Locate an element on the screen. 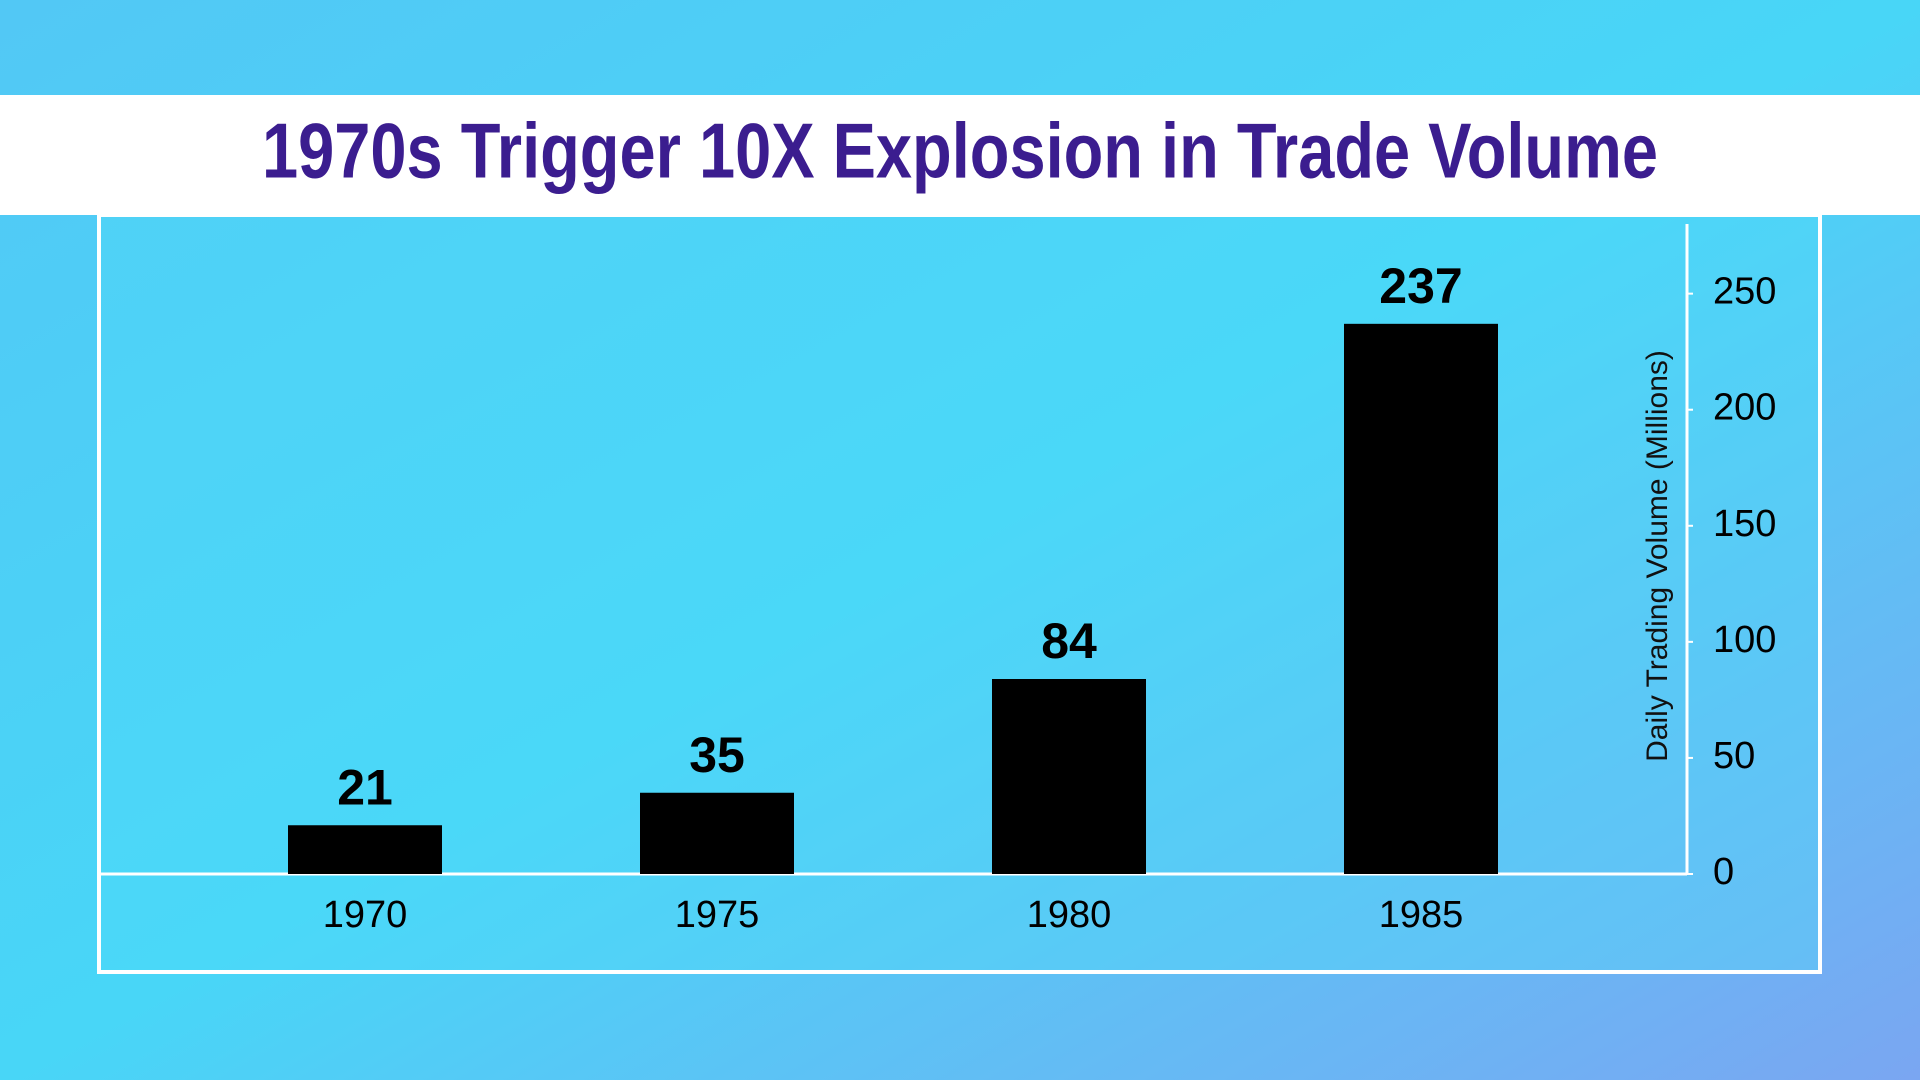 Image resolution: width=1920 pixels, height=1080 pixels. value-label: 35 is located at coordinates (717, 755).